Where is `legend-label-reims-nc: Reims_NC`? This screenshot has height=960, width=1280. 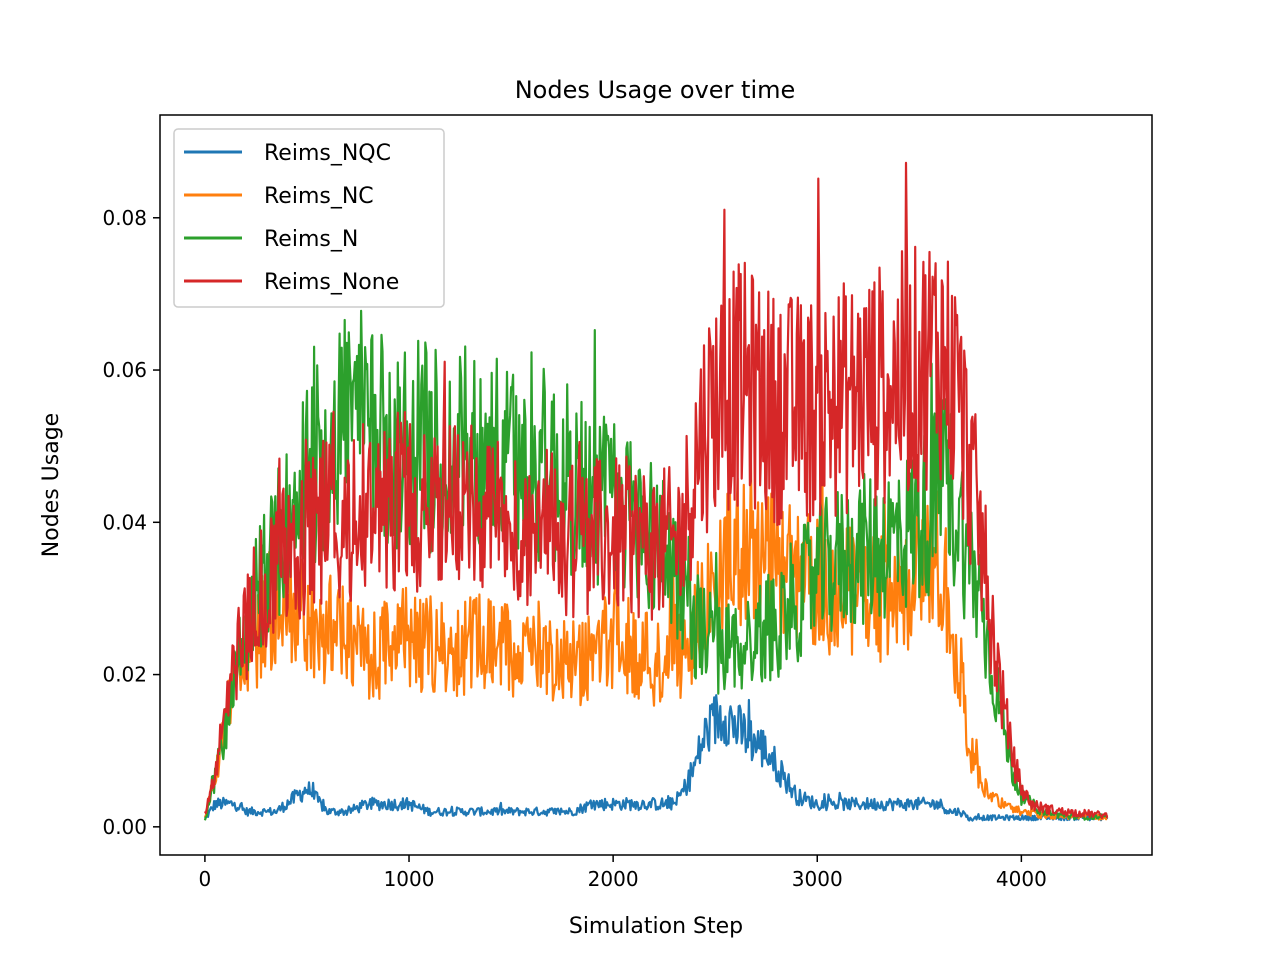
legend-label-reims-nc: Reims_NC is located at coordinates (319, 196).